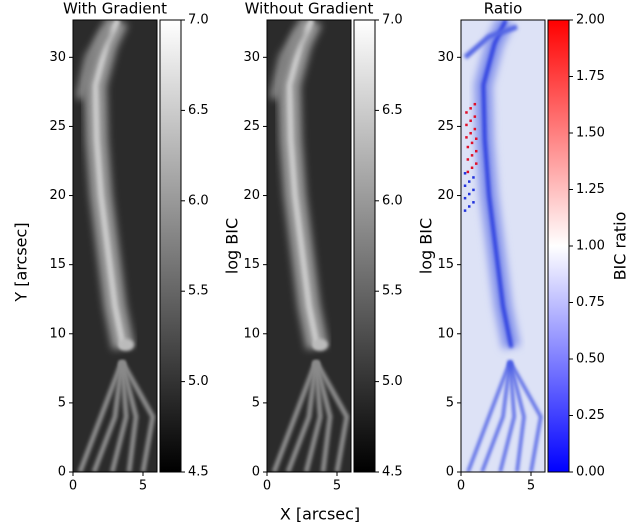  Describe the element at coordinates (392, 20) in the screenshot. I see `colorbar-tick-label: 7.0` at that location.